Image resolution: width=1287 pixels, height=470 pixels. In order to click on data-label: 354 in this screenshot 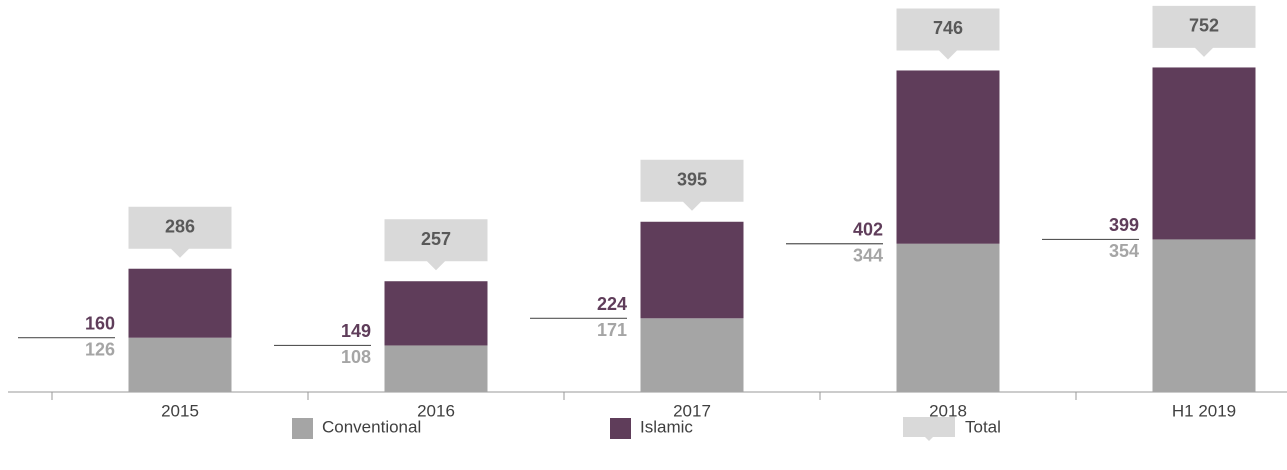, I will do `click(1124, 251)`.